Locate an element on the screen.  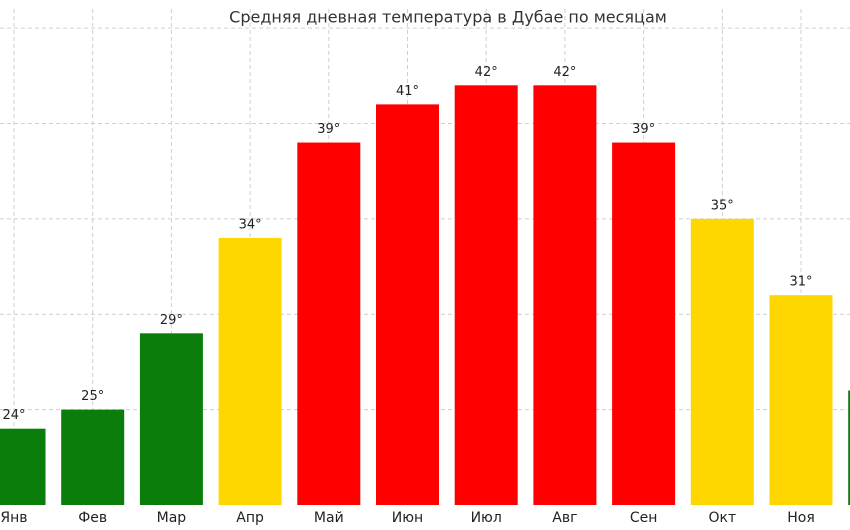
value-label: 35° is located at coordinates (722, 205).